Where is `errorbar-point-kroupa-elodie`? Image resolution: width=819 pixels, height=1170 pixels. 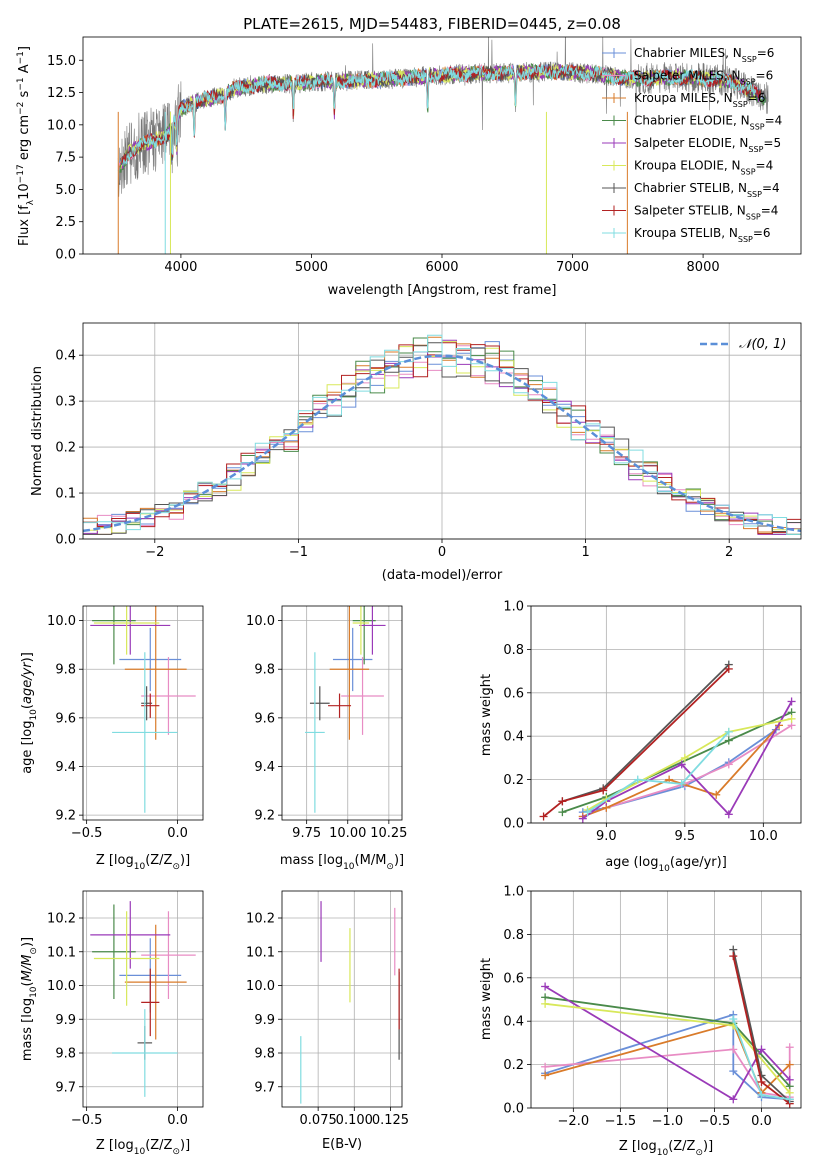 errorbar-point-kroupa-elodie is located at coordinates (361, 630).